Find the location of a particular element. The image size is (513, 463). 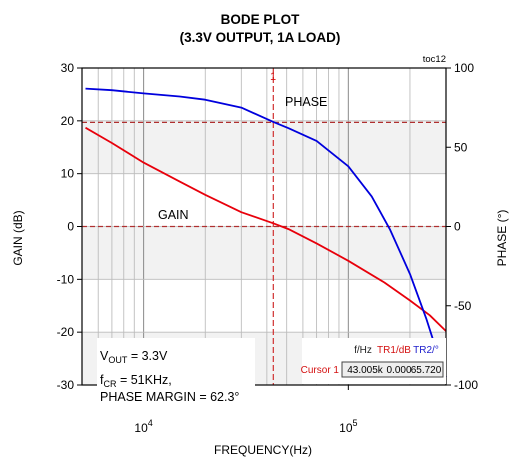

figure-tag: toc12 is located at coordinates (434, 59).